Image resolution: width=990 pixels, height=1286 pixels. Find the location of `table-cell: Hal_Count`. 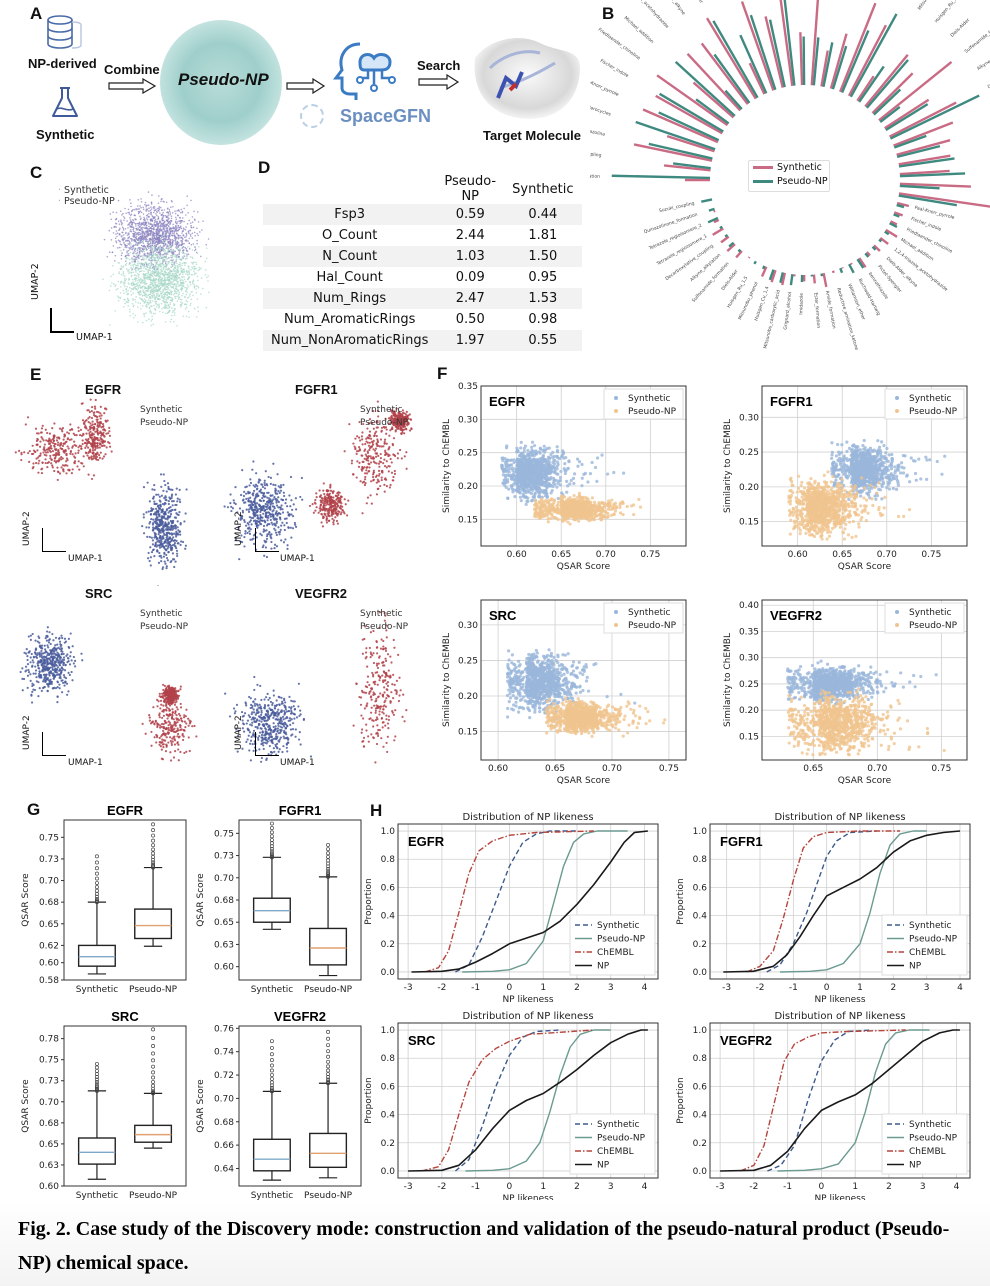

table-cell: Hal_Count is located at coordinates (349, 277).